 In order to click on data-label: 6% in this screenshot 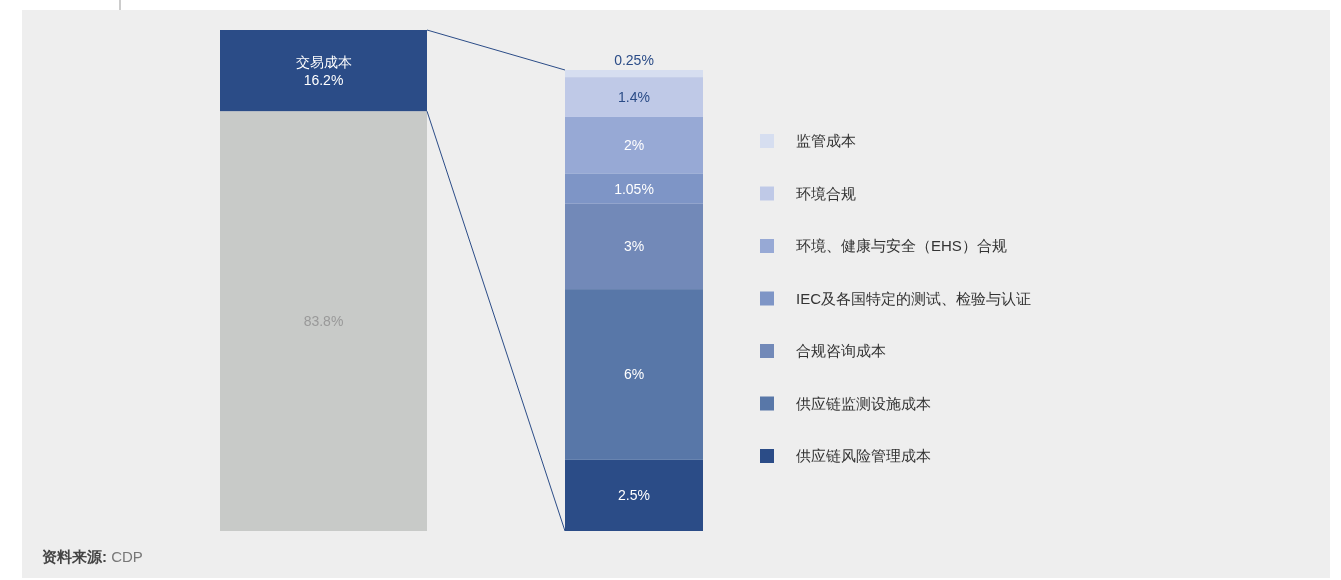, I will do `click(634, 374)`.